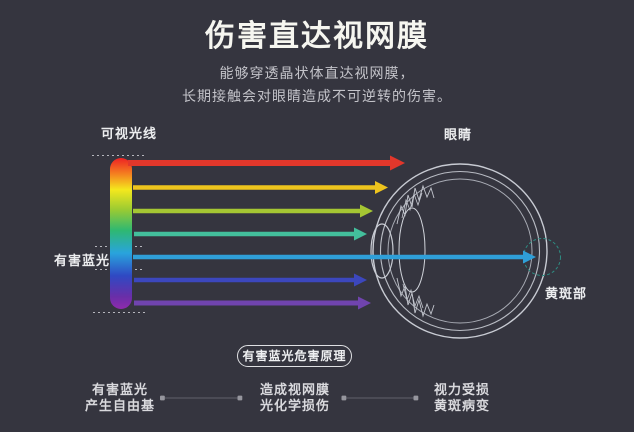  What do you see at coordinates (566, 293) in the screenshot?
I see `macula-label: 黄斑部` at bounding box center [566, 293].